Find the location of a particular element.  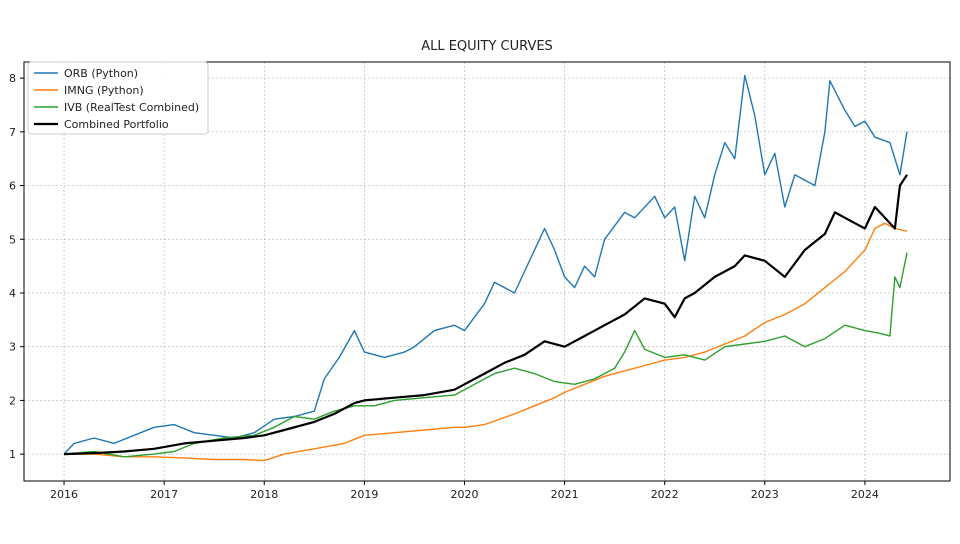

legend-label: ORB (Python) is located at coordinates (101, 73).